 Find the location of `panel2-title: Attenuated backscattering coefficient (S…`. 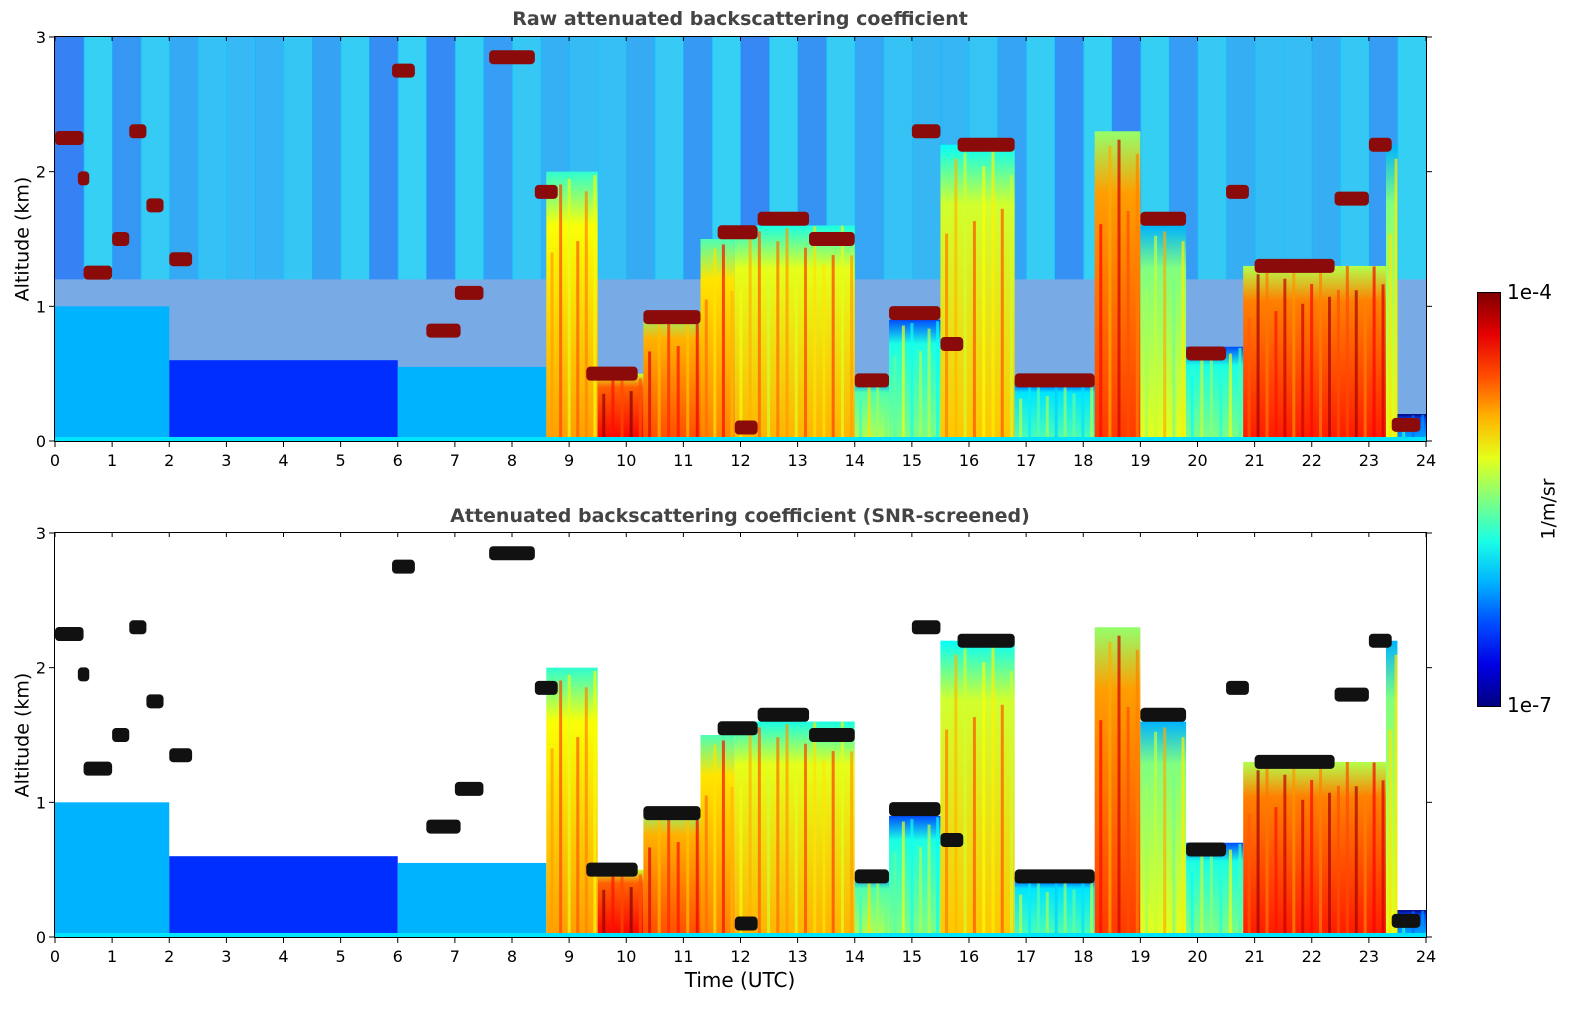

panel2-title: Attenuated backscattering coefficient (S… is located at coordinates (740, 516).